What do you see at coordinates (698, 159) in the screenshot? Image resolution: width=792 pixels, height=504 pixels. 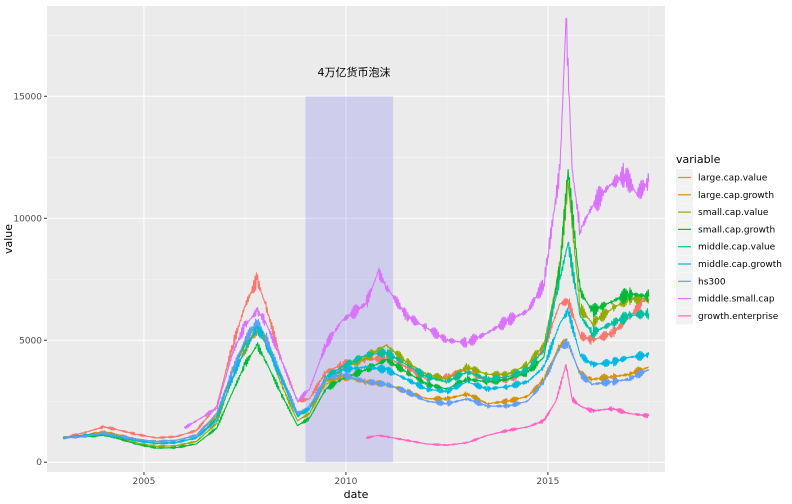 I see `legend-title: variable` at bounding box center [698, 159].